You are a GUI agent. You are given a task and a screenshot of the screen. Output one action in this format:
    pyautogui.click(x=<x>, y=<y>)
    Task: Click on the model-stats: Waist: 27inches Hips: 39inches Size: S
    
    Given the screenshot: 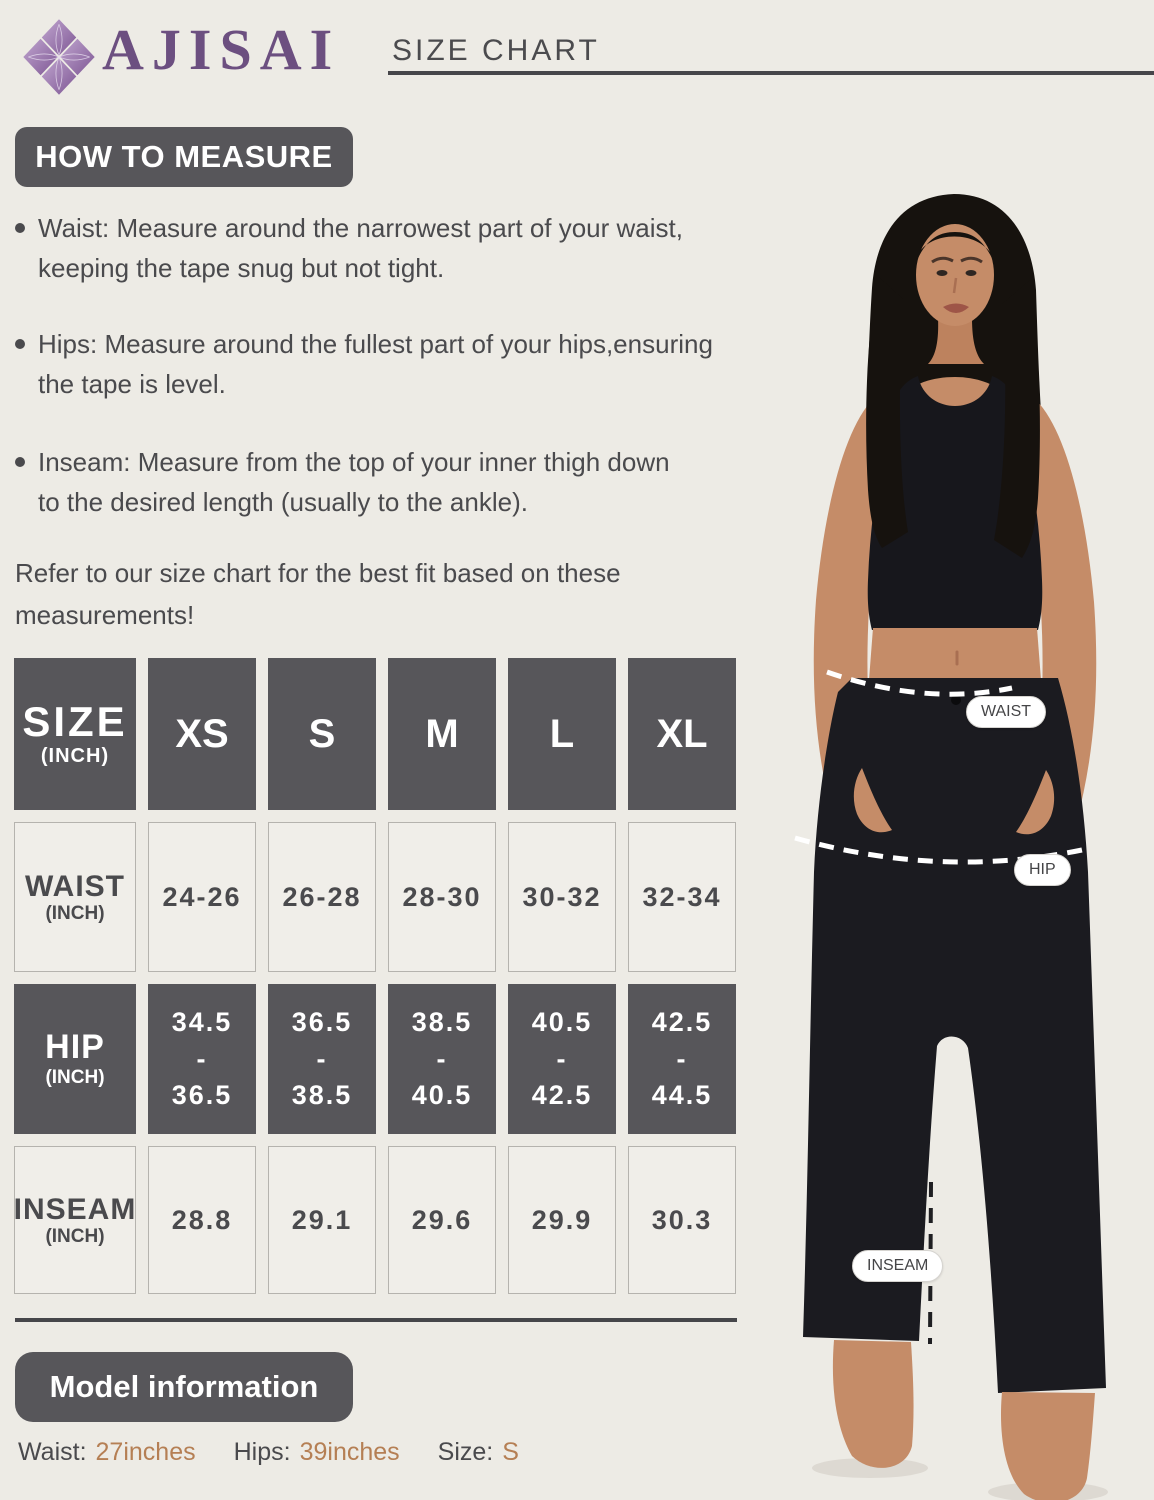 What is the action you would take?
    pyautogui.click(x=268, y=1452)
    